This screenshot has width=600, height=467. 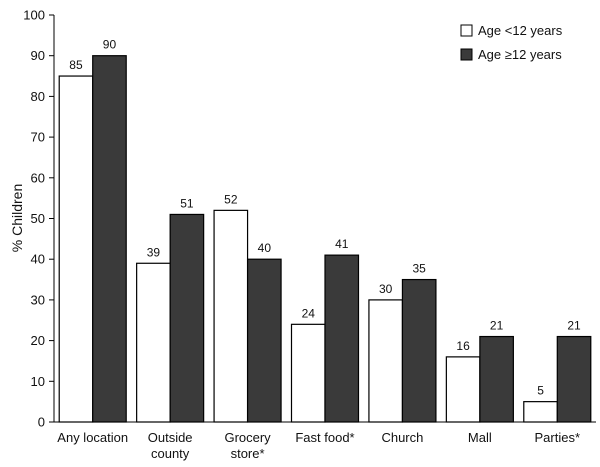 I want to click on y-tick-label: 10, so click(x=38, y=381).